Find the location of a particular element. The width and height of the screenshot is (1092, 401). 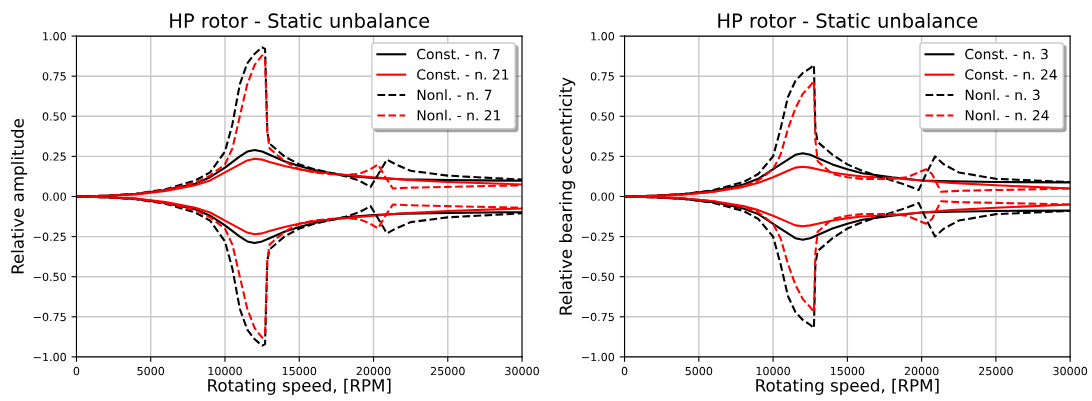

legend-label: Const. - n. 3 is located at coordinates (1006, 54).